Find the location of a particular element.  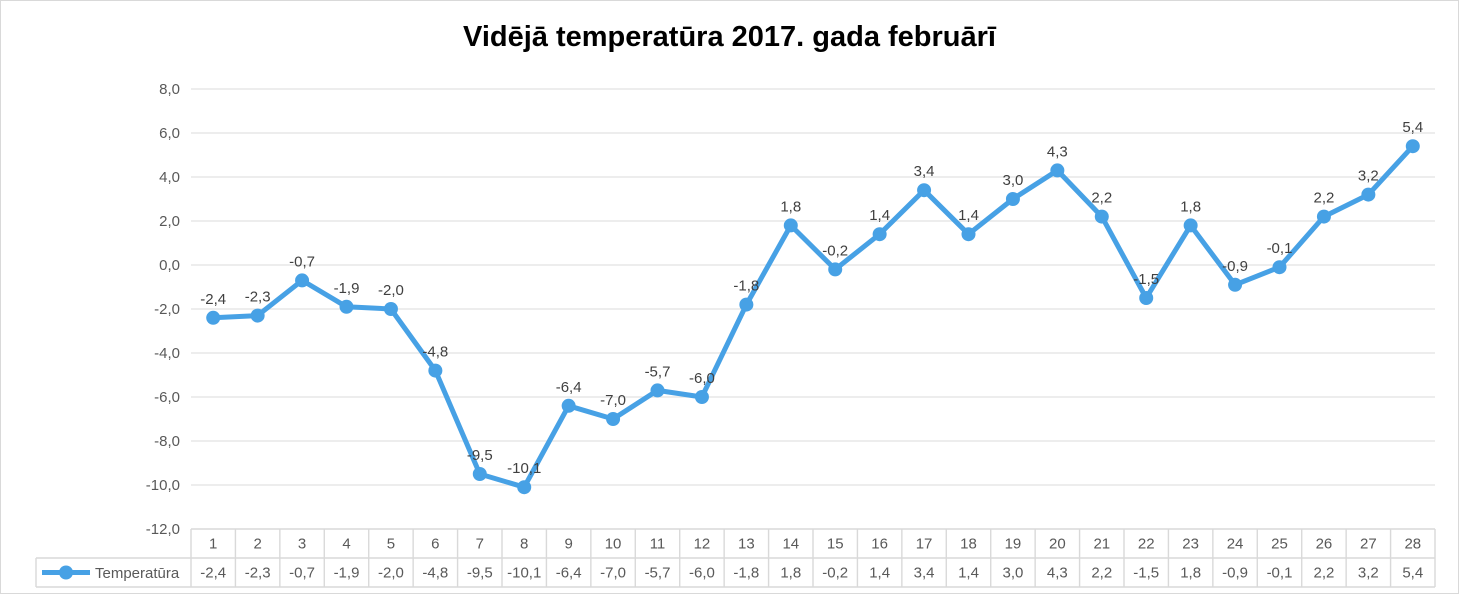

value-cell: 4,3 is located at coordinates (1057, 573).